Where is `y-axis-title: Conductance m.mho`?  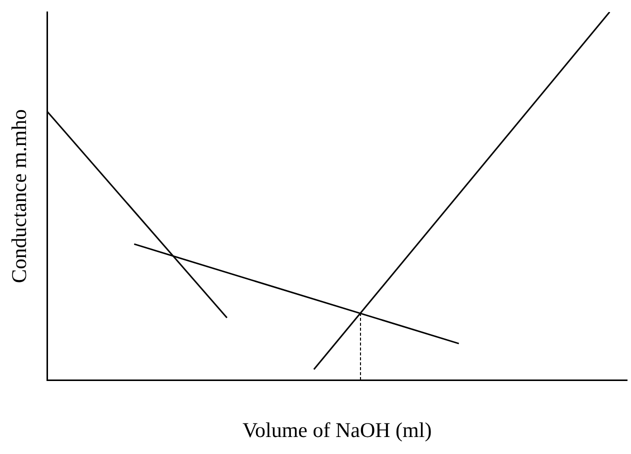 y-axis-title: Conductance m.mho is located at coordinates (19, 196).